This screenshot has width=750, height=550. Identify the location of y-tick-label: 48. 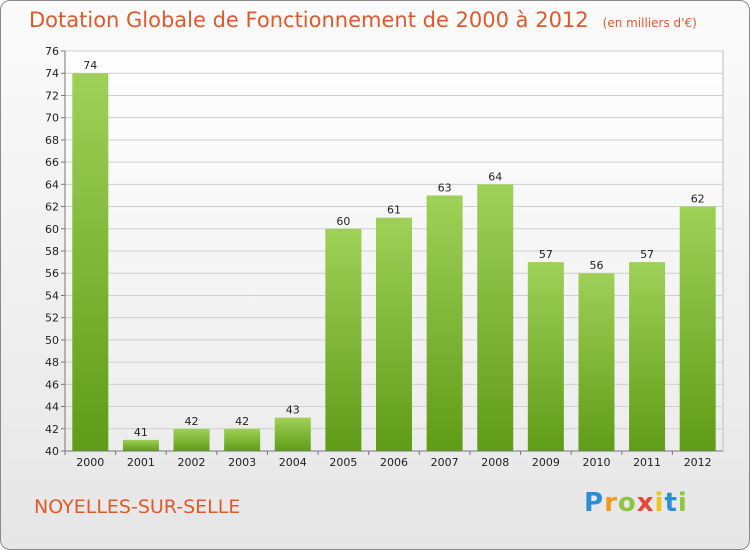
(52, 362).